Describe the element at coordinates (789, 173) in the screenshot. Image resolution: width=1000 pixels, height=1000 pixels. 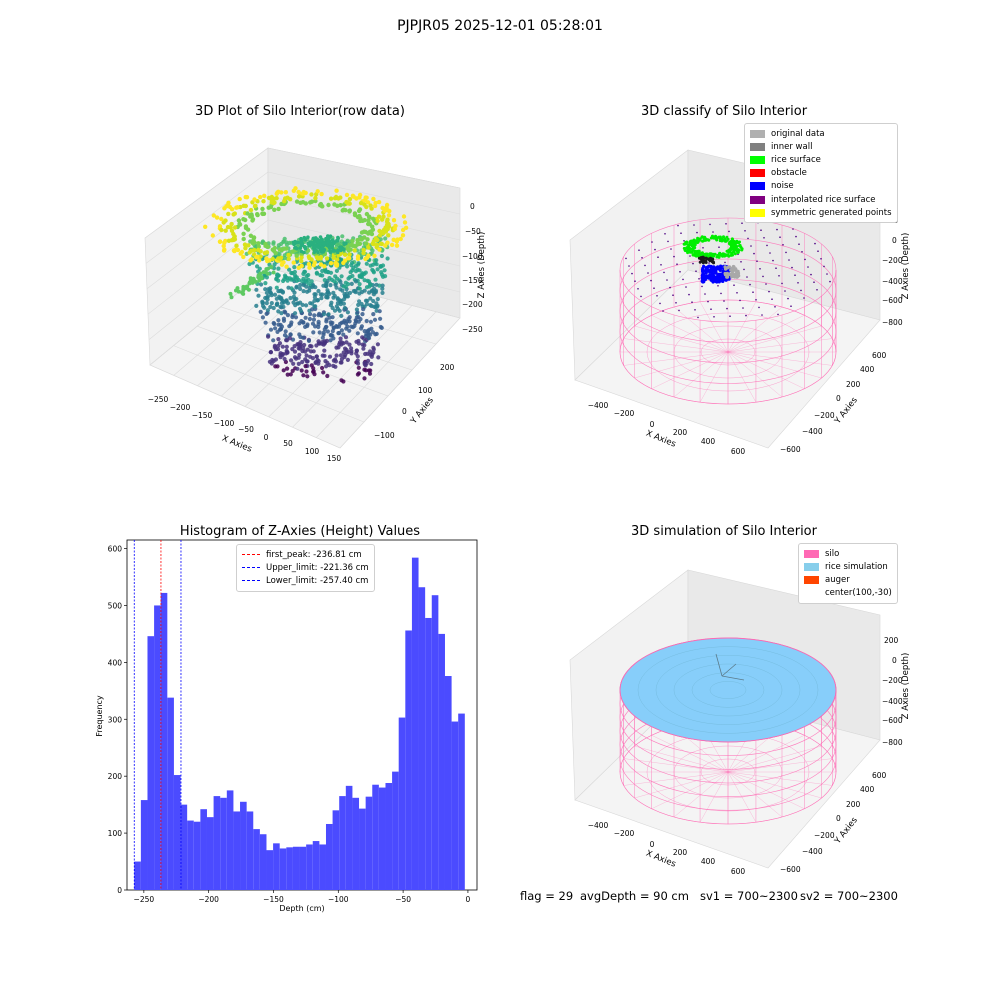
I see `legend-label: obstacle` at that location.